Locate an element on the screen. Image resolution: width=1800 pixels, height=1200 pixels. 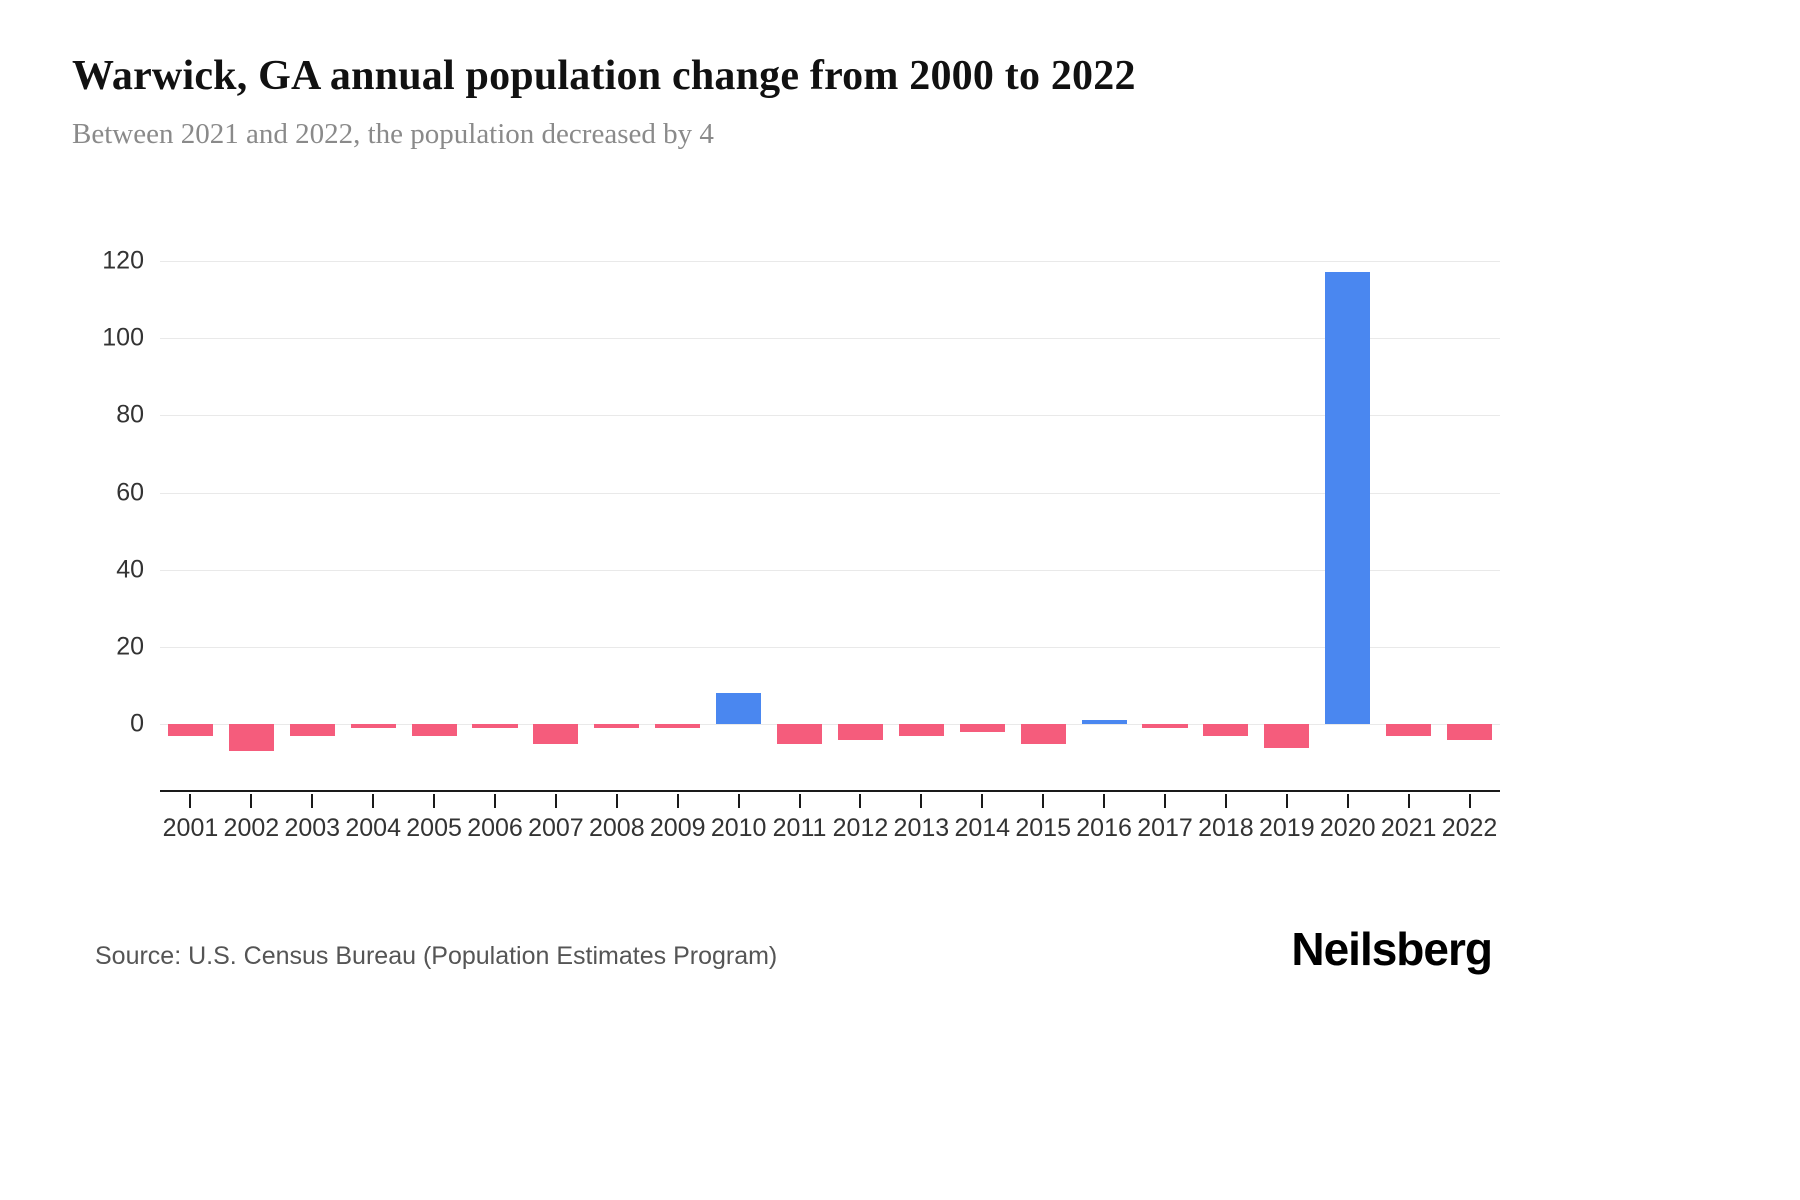
x-axis-label-2009: 2009 is located at coordinates (677, 828).